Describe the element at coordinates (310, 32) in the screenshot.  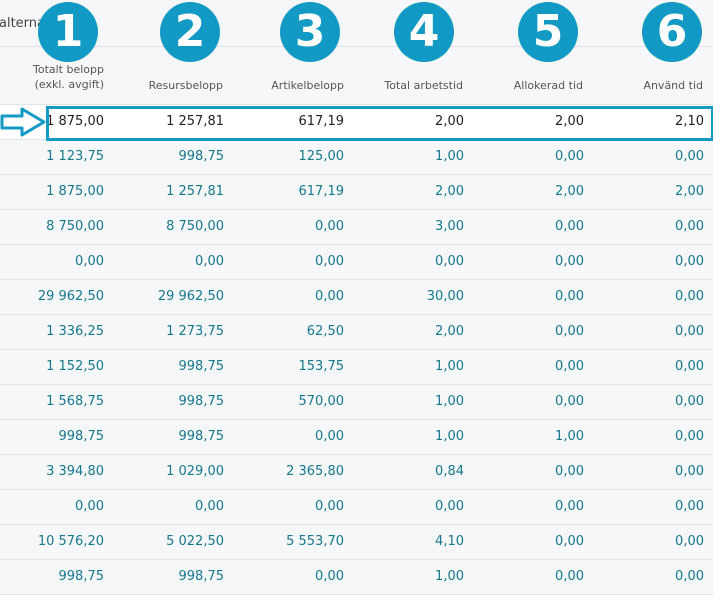
I see `callout-badge-3: 3` at that location.